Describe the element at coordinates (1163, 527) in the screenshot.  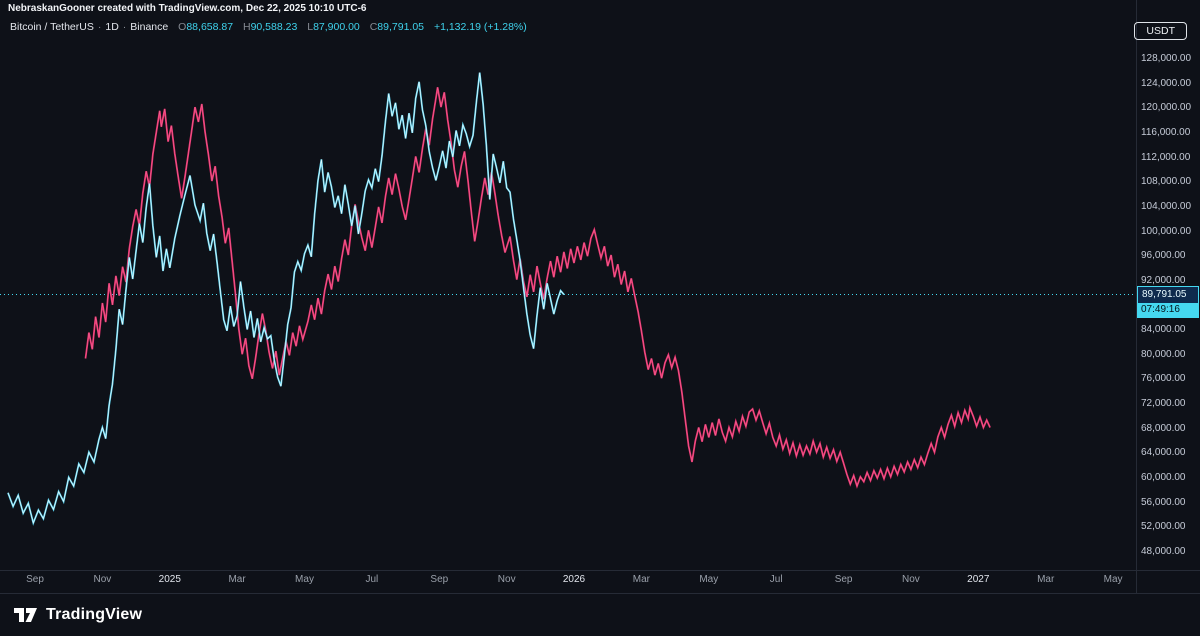
I see `price-axis-label: 52,000.00` at that location.